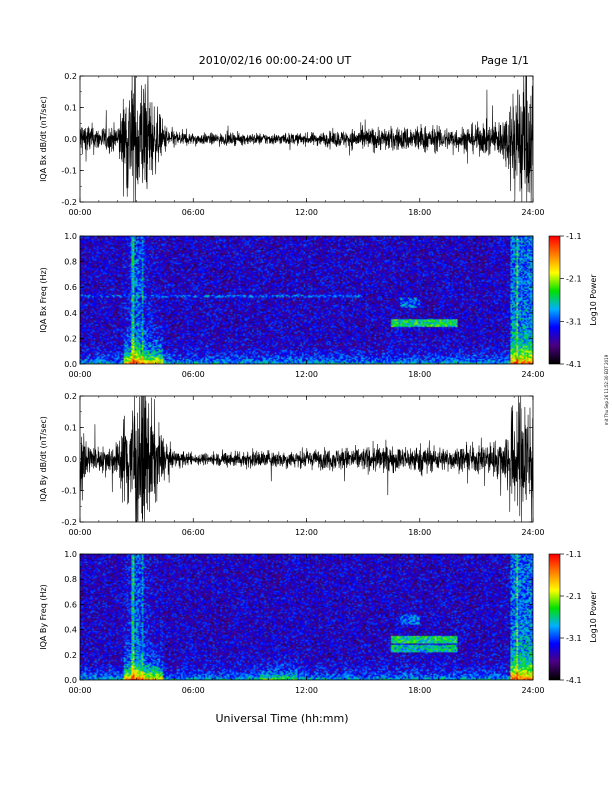 The image size is (612, 792). What do you see at coordinates (43, 300) in the screenshot?
I see `bx-freq-ylabel: IQA Bx Freq (Hz)` at bounding box center [43, 300].